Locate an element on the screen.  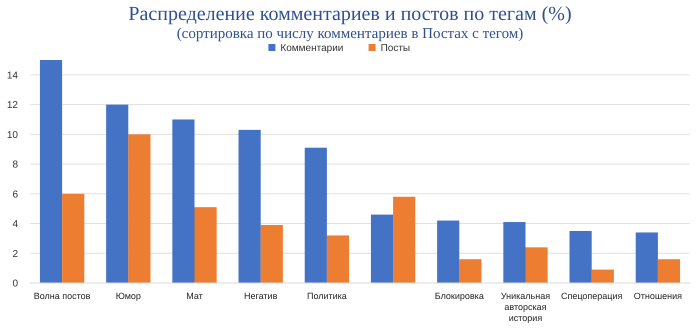
x-tick-label: Блокировка is located at coordinates (459, 296).